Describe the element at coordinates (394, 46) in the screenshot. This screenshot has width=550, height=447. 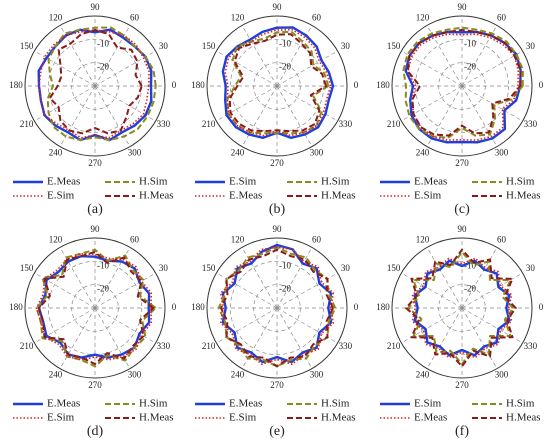
I see `angle-tick-label: 150` at that location.